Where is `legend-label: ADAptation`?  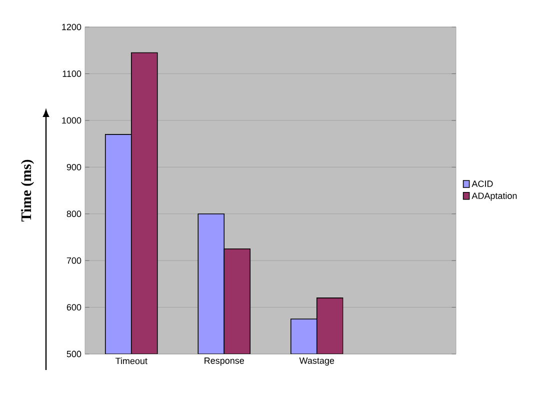
legend-label: ADAptation is located at coordinates (494, 196).